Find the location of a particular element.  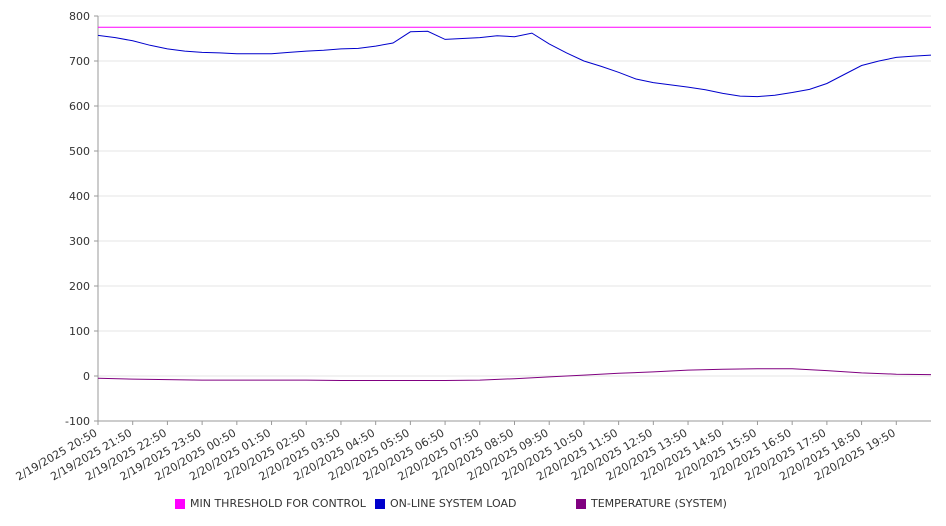

legend-swatch-system-load is located at coordinates (380, 503).